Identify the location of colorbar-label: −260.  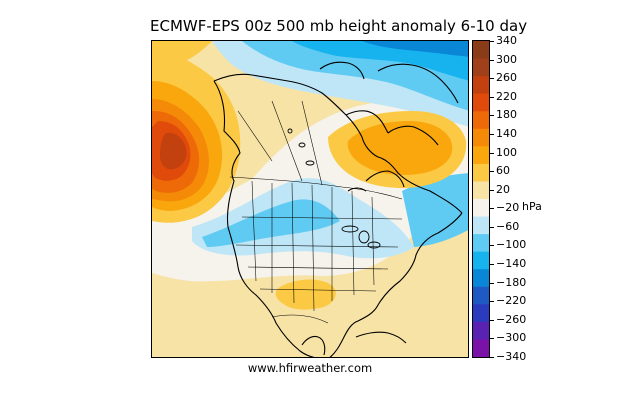
(511, 319).